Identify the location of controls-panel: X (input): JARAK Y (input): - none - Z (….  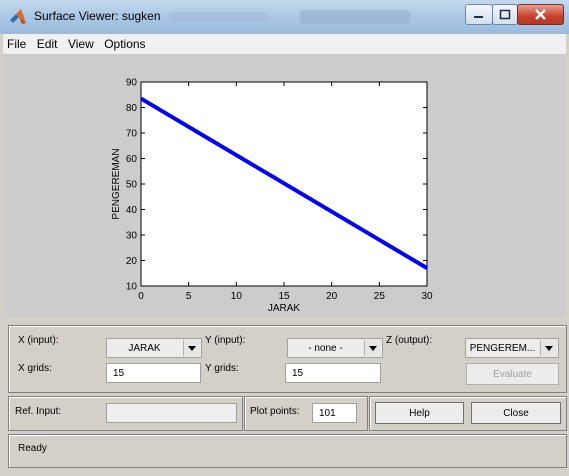
(287, 359).